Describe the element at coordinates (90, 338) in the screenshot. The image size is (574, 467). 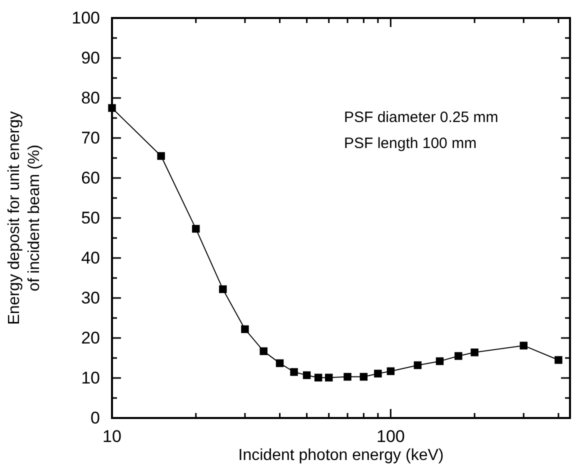
I see `y-tick-label: 20` at that location.